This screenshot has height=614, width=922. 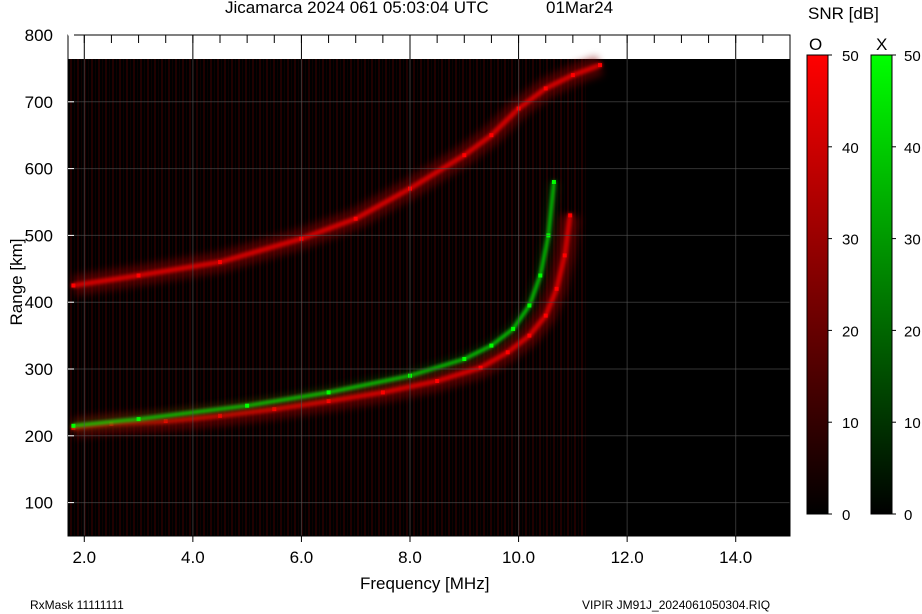 What do you see at coordinates (39, 436) in the screenshot?
I see `y-tick-label: 200` at bounding box center [39, 436].